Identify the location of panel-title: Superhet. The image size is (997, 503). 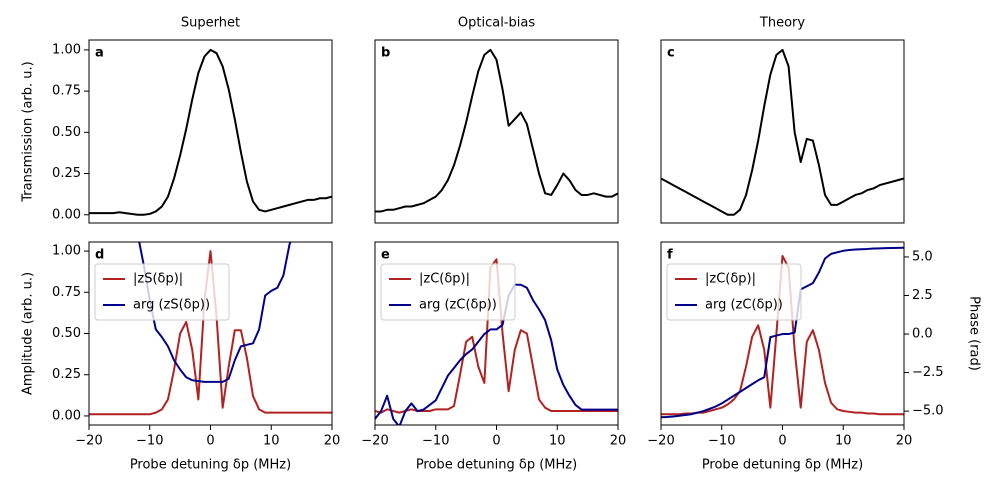
(210, 23).